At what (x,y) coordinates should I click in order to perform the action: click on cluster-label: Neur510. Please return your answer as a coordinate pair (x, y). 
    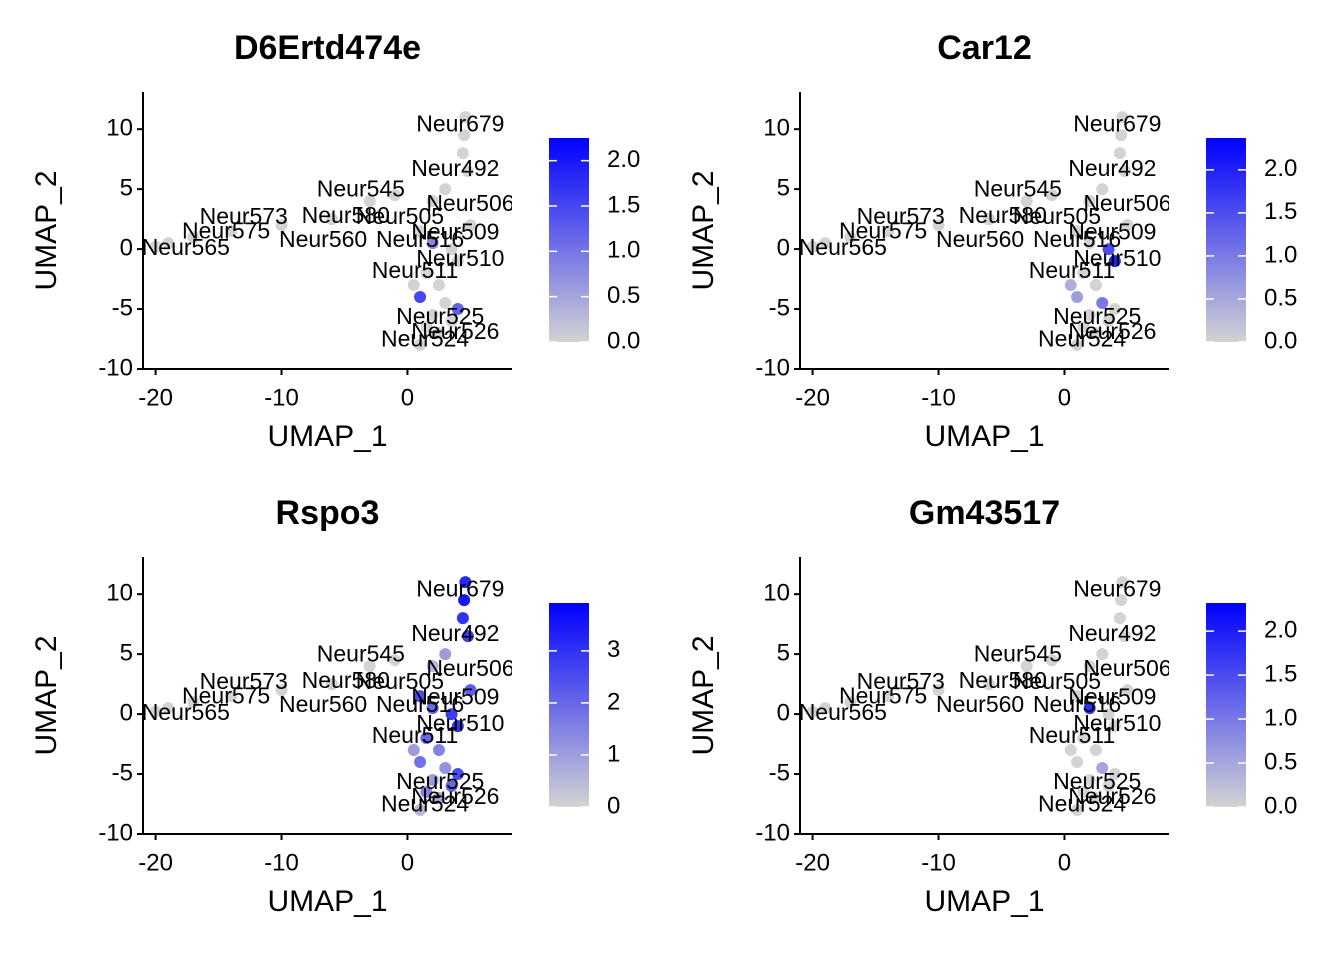
    Looking at the image, I should click on (460, 258).